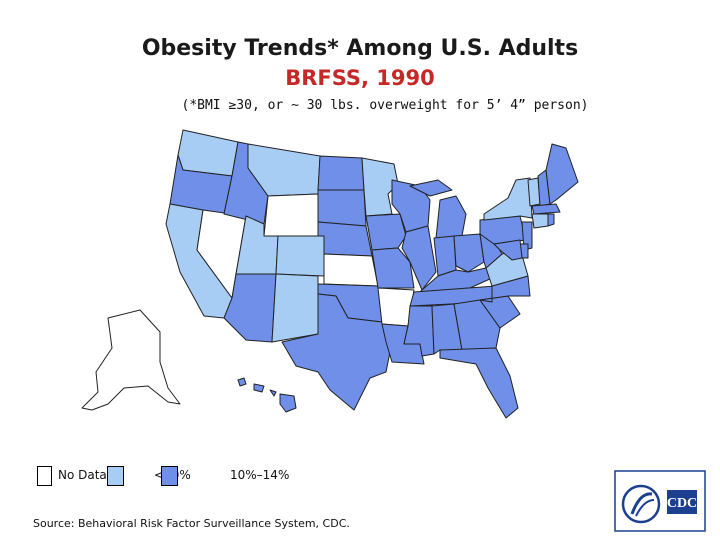 The image size is (720, 540). I want to click on state-IN, so click(445, 256).